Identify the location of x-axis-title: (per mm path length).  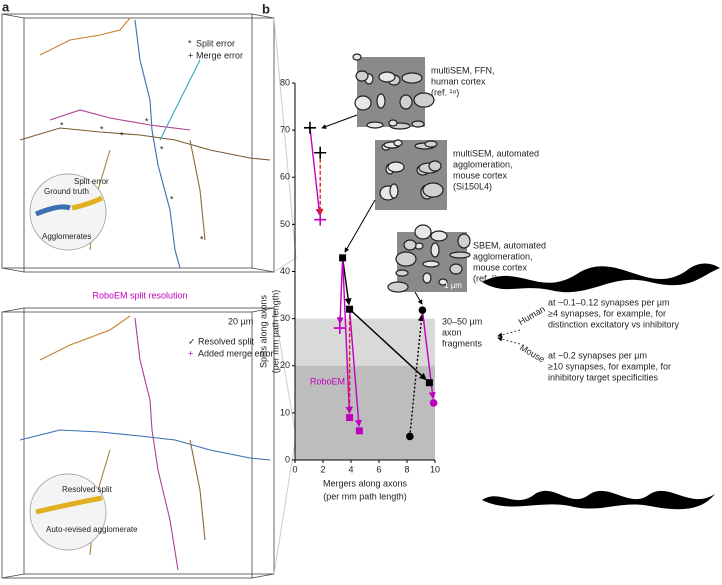
(365, 496).